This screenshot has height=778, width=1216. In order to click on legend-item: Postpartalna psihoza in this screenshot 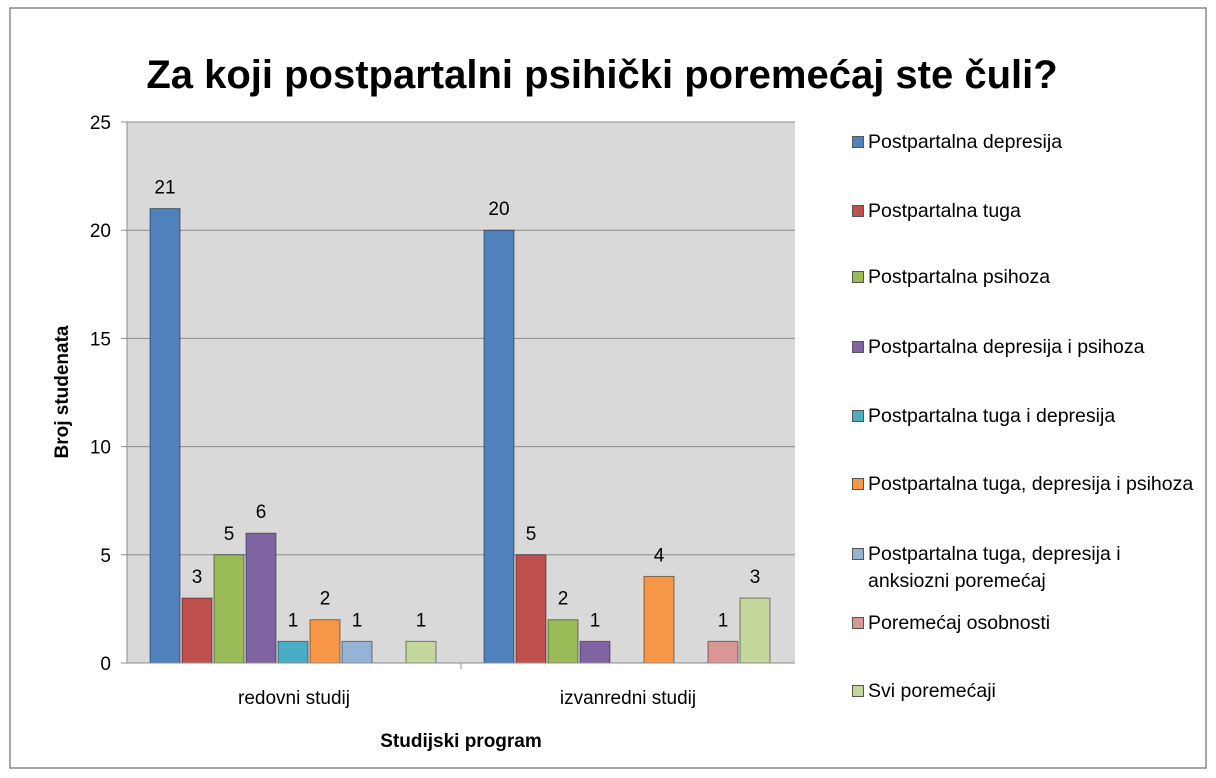, I will do `click(1027, 277)`.